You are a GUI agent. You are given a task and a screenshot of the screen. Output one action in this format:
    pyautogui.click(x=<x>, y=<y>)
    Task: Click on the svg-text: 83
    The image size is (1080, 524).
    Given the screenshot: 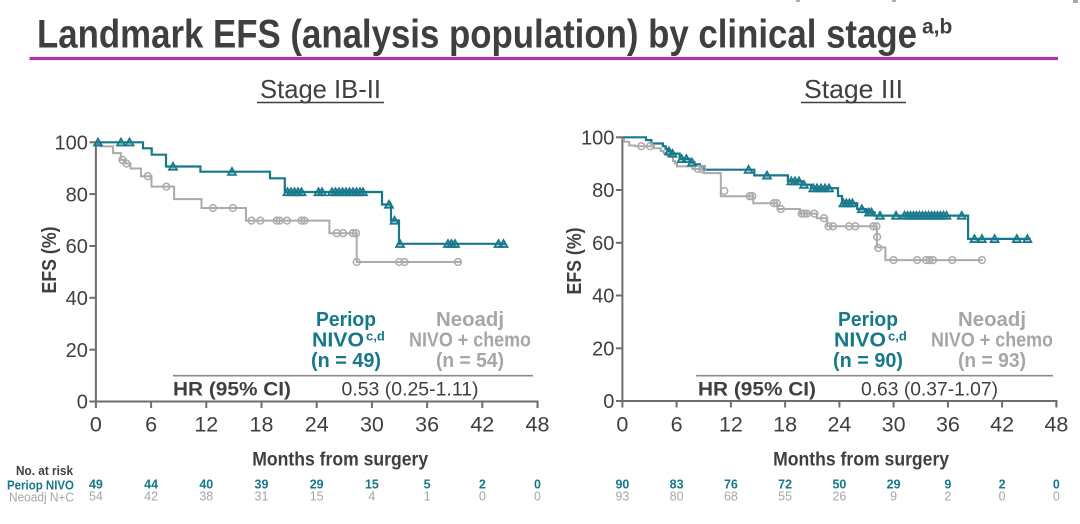 What is the action you would take?
    pyautogui.click(x=677, y=485)
    